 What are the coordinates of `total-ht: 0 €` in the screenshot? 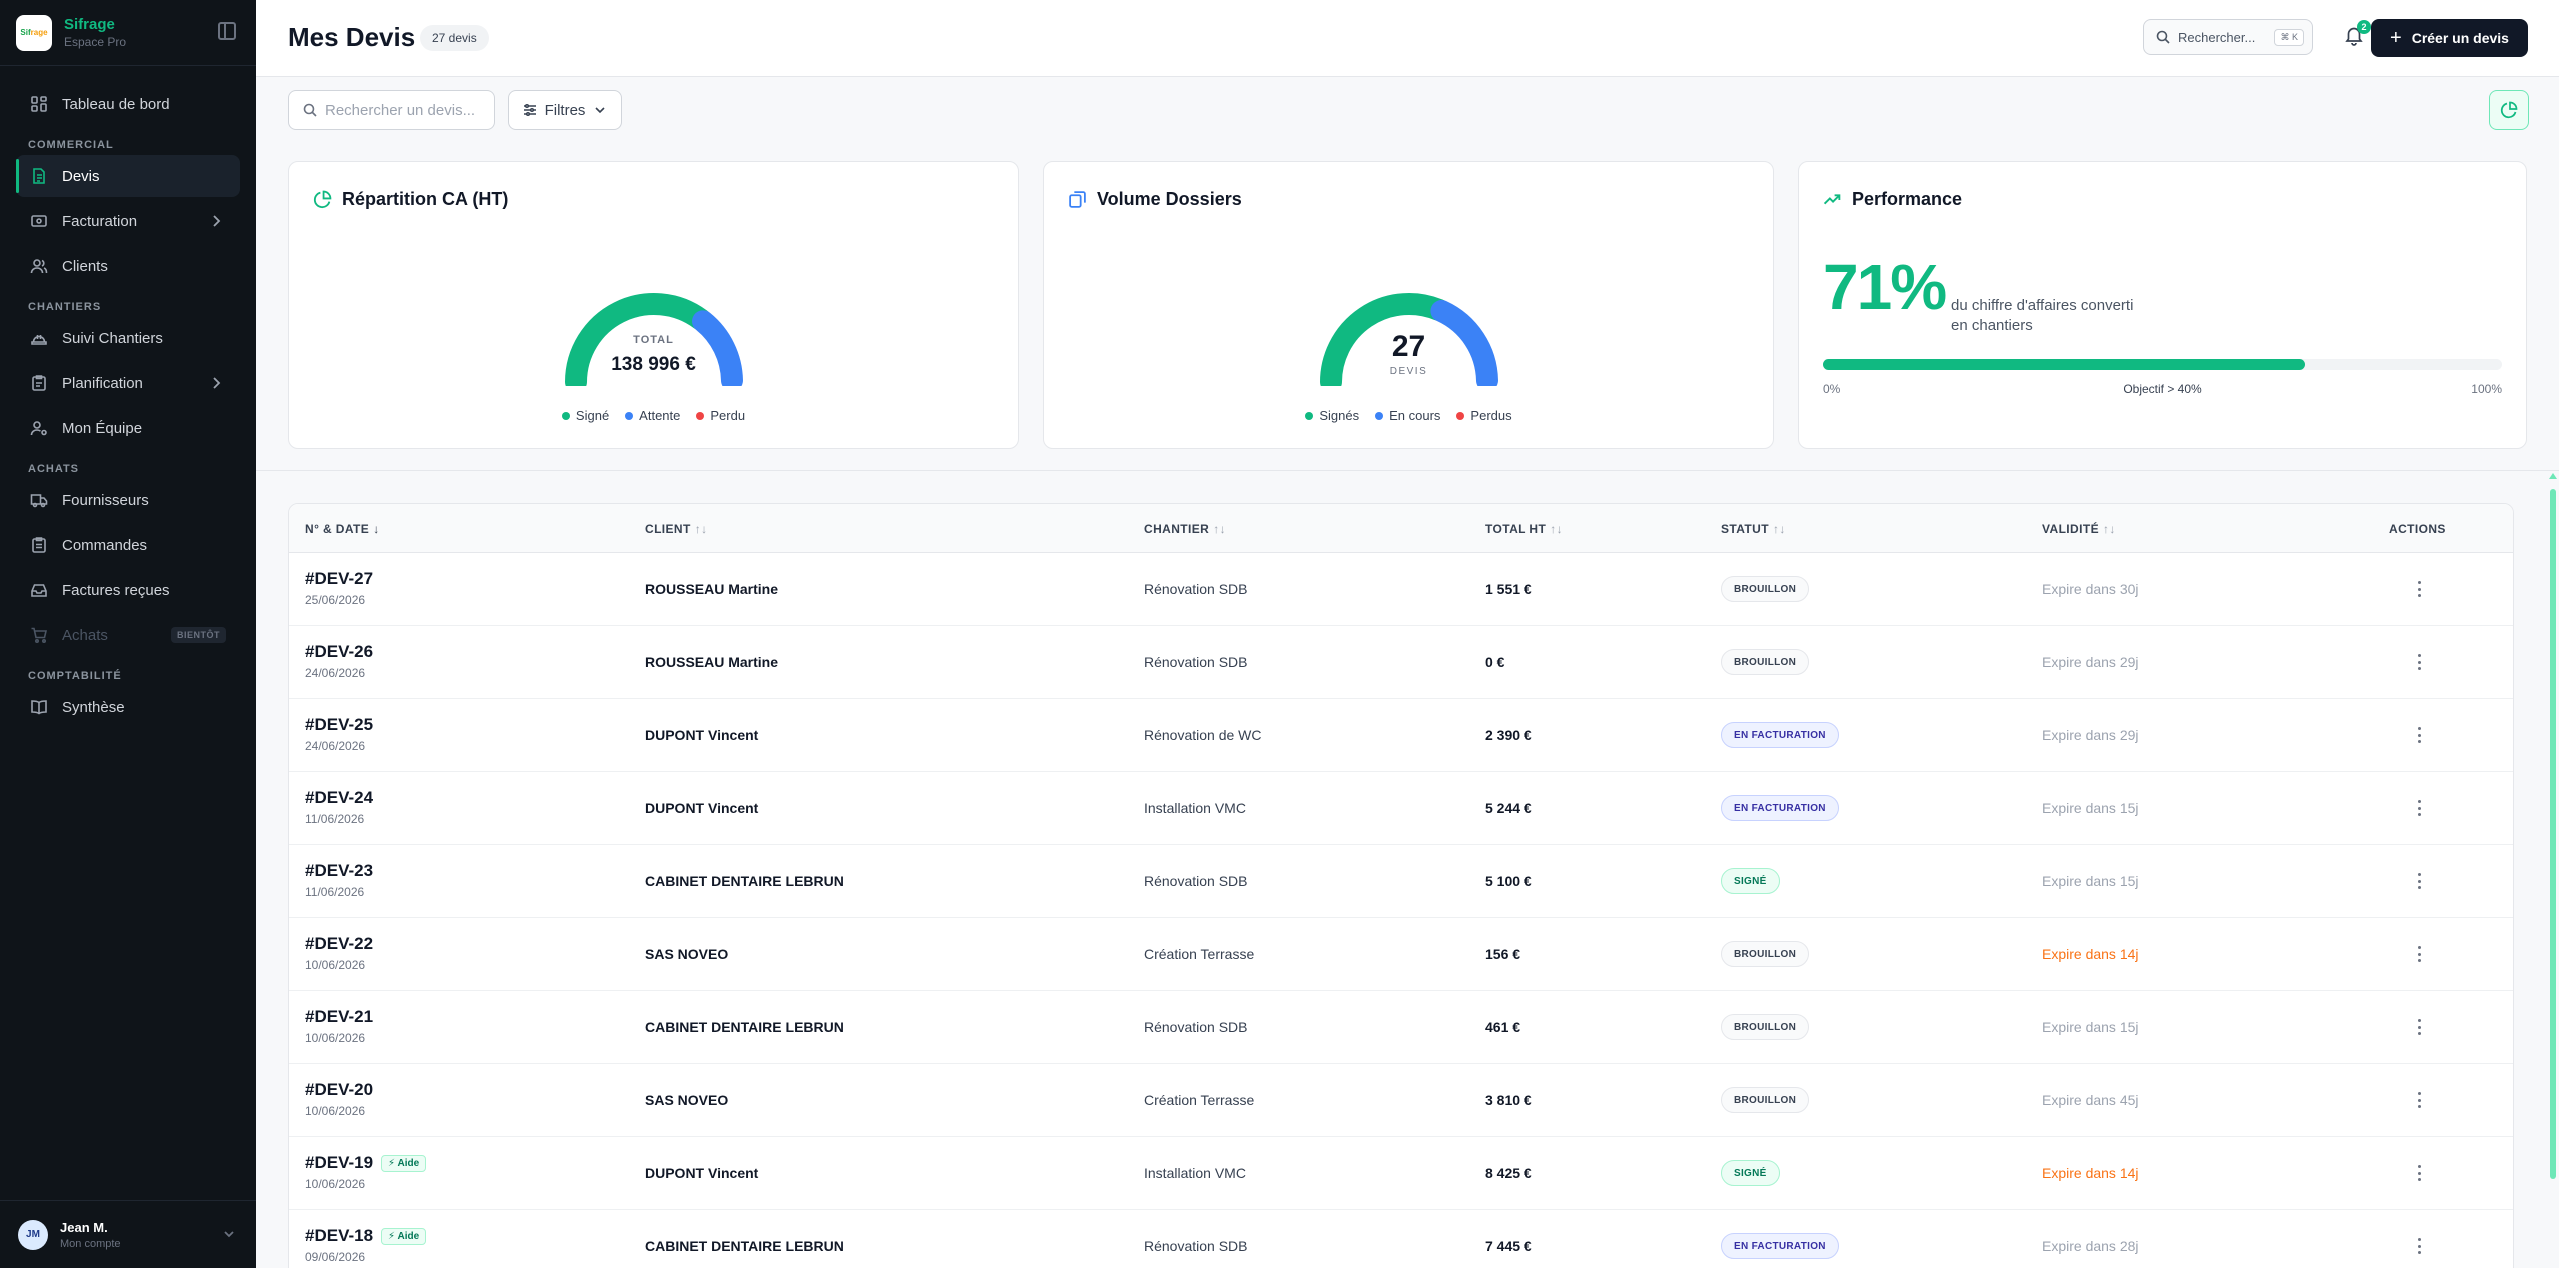 It's located at (1495, 662).